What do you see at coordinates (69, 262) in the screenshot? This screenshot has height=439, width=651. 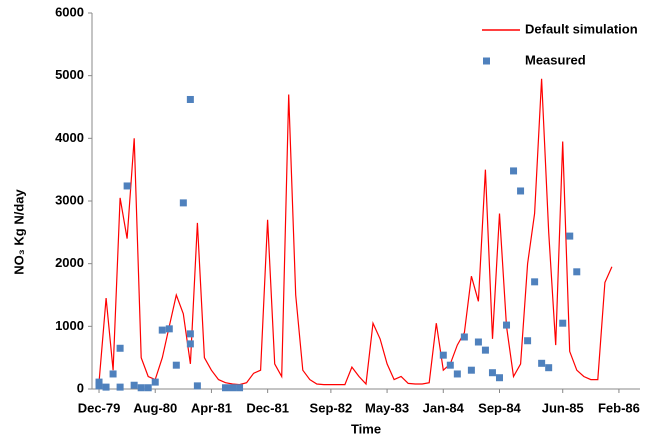 I see `y-tick-label: 2000` at bounding box center [69, 262].